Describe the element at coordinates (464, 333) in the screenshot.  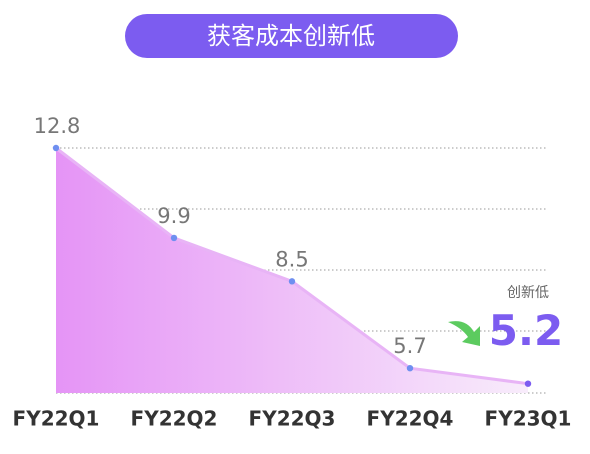
I see `arrow-icon` at that location.